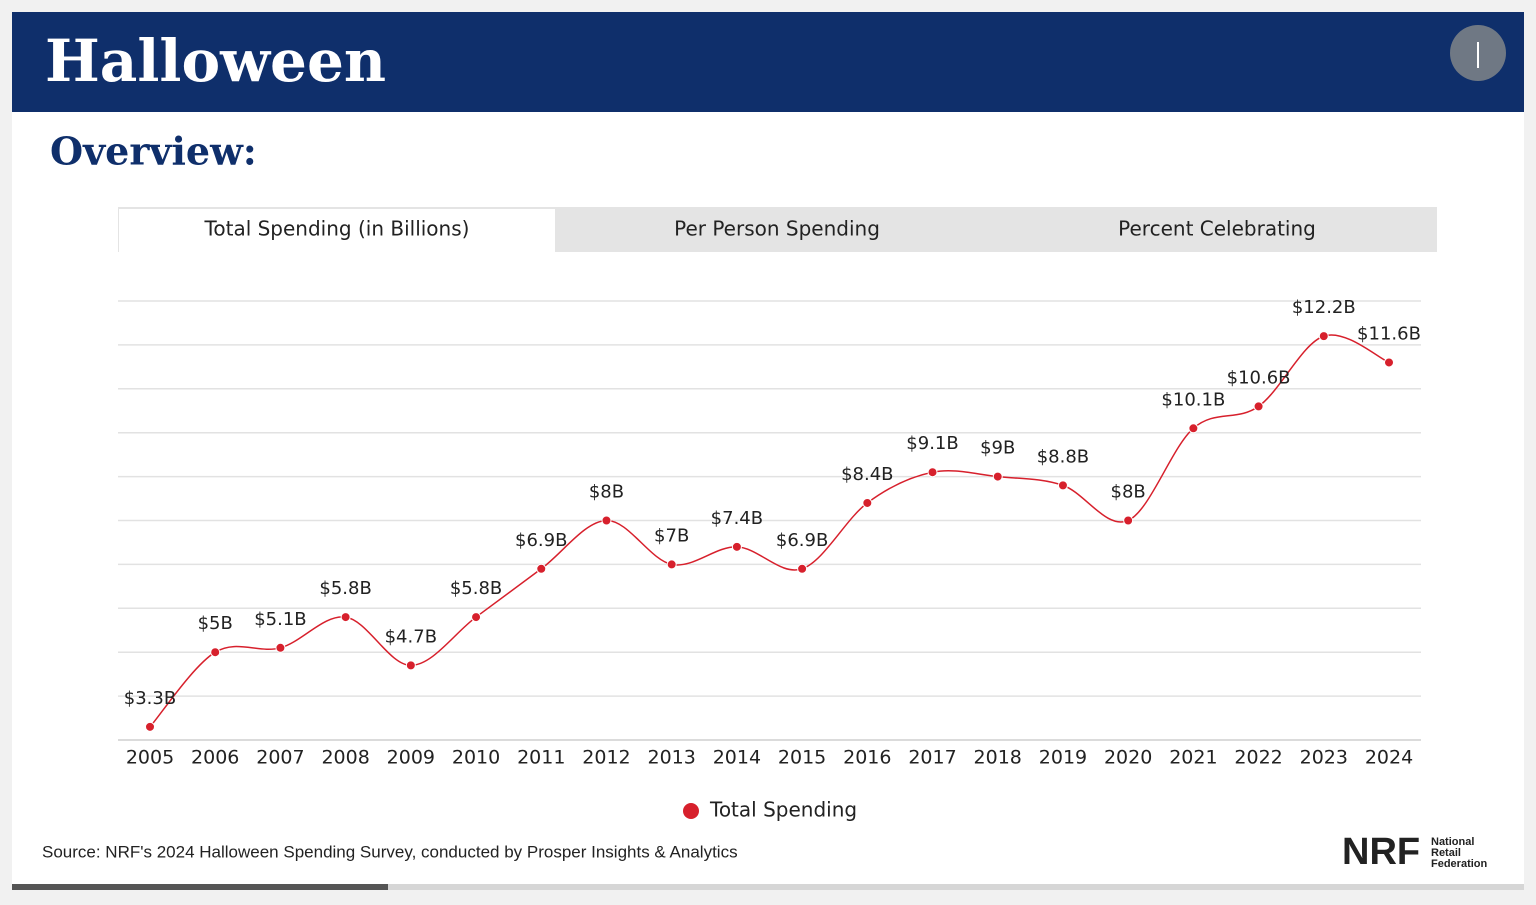 The height and width of the screenshot is (905, 1536). What do you see at coordinates (671, 535) in the screenshot?
I see `value-label: $7B` at bounding box center [671, 535].